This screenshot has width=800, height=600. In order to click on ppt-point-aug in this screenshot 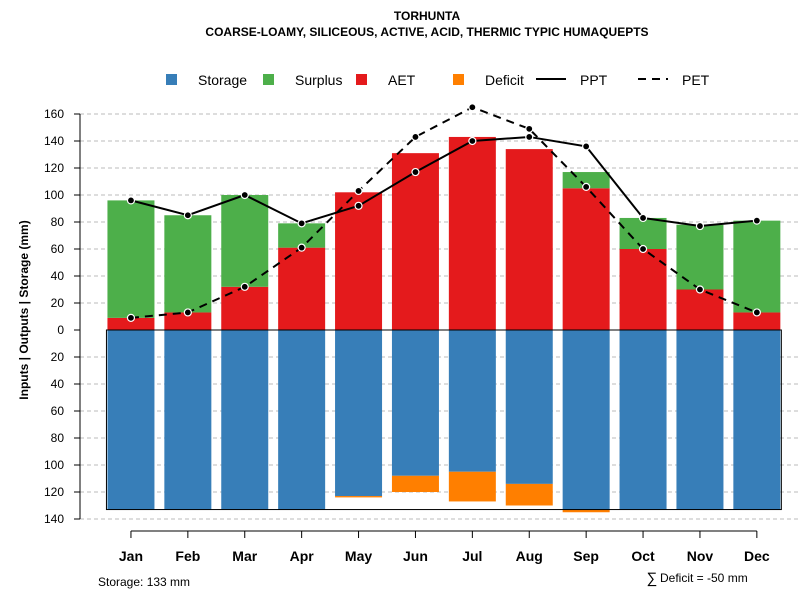, I will do `click(529, 137)`.